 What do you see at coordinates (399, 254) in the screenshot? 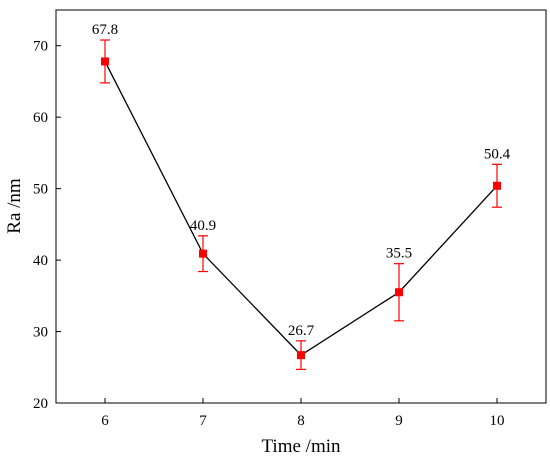
I see `data-label: 35.5` at bounding box center [399, 254].